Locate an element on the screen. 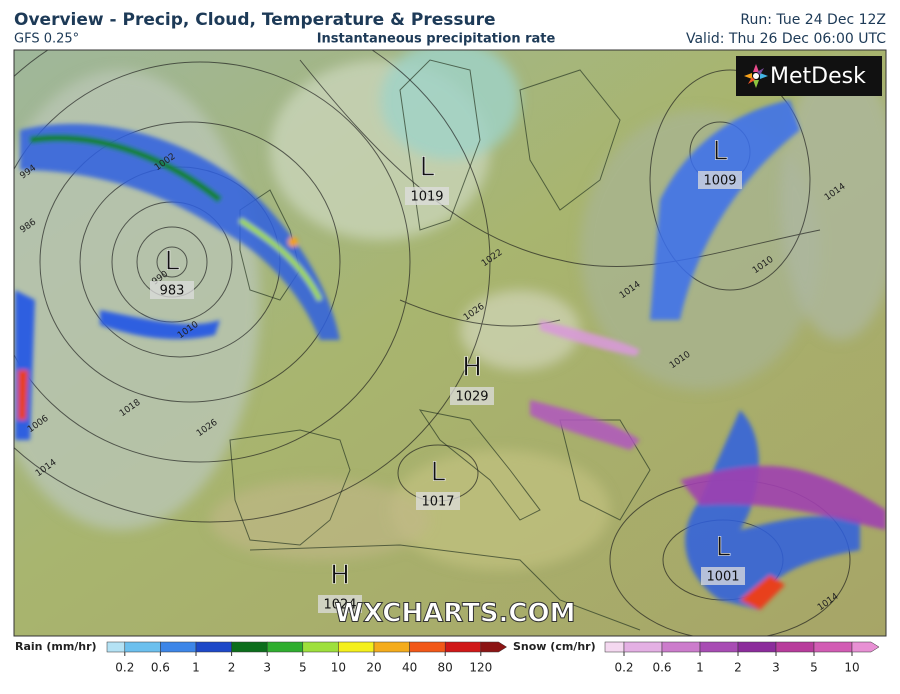 This screenshot has width=900, height=694. center-value: 1009 is located at coordinates (719, 181).